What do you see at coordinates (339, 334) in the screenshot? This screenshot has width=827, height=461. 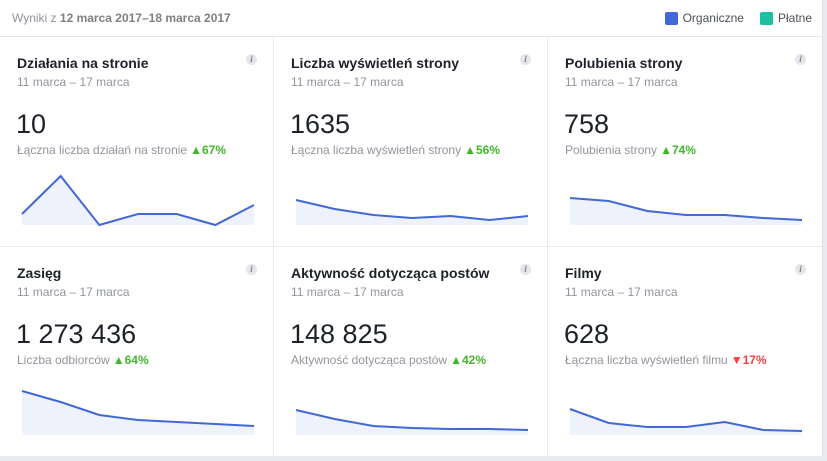 I see `card-value: 148 825` at bounding box center [339, 334].